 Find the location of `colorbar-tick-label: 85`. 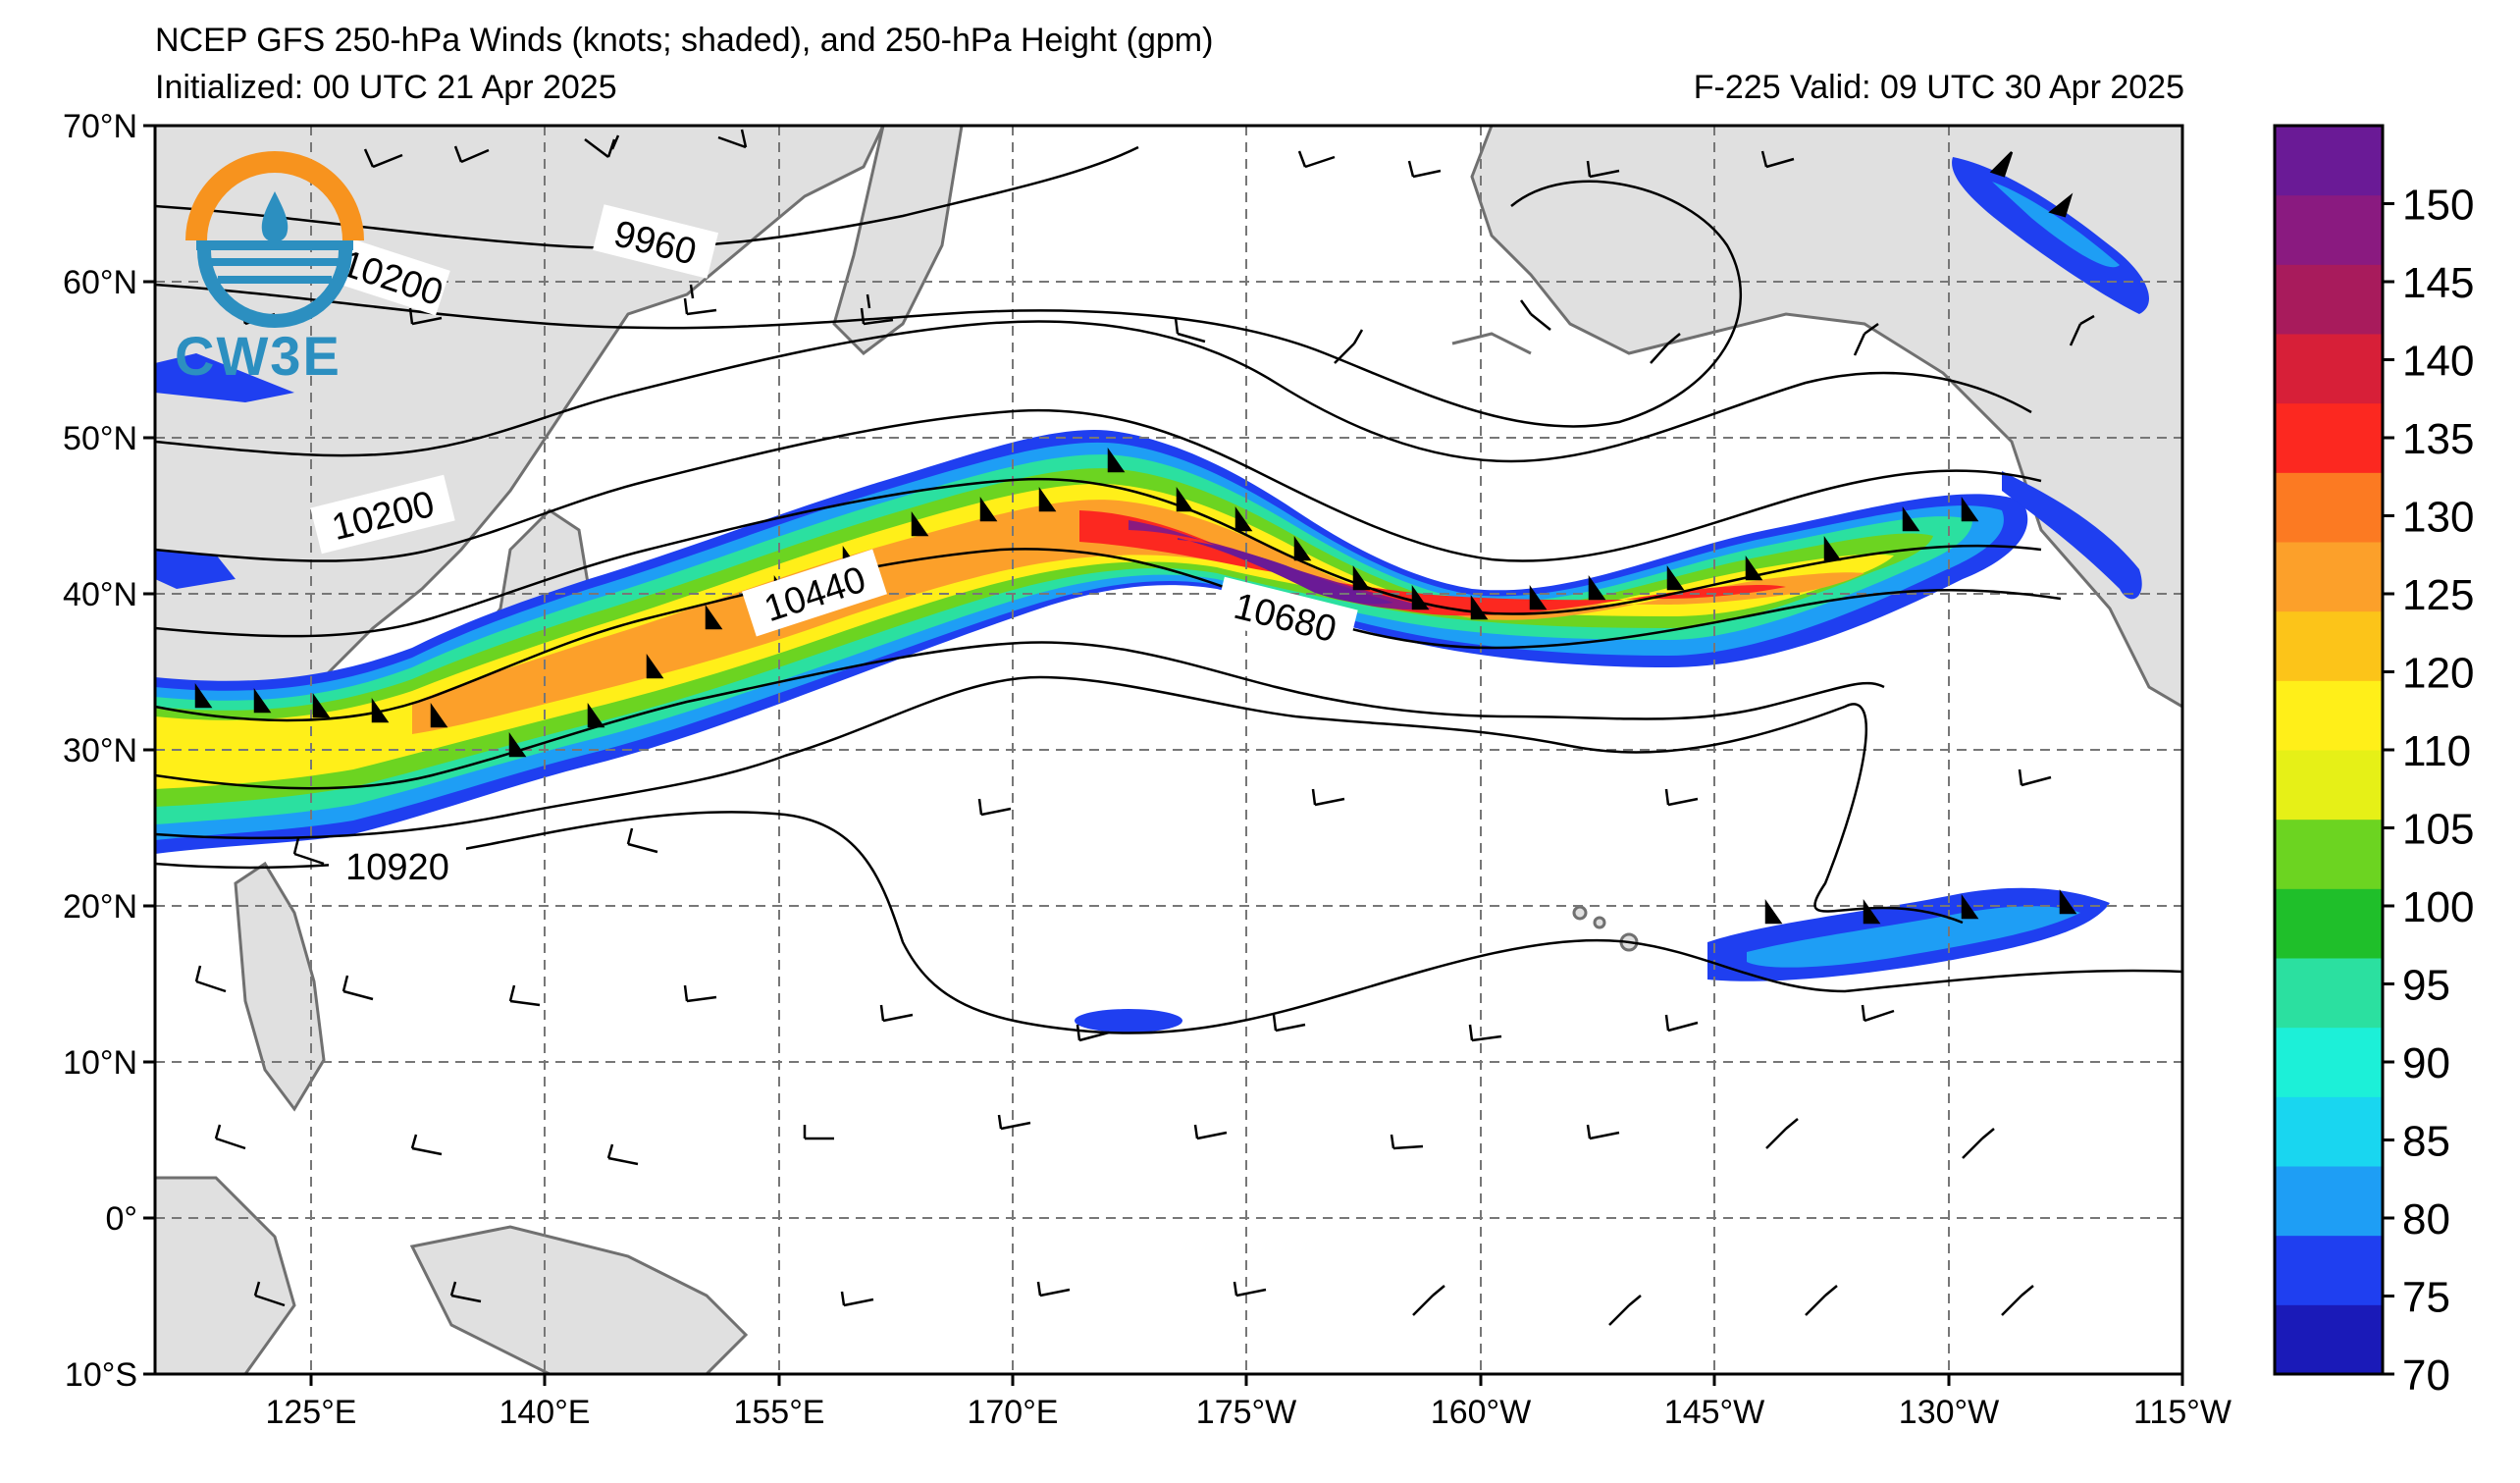

colorbar-tick-label: 85 is located at coordinates (2426, 1142).